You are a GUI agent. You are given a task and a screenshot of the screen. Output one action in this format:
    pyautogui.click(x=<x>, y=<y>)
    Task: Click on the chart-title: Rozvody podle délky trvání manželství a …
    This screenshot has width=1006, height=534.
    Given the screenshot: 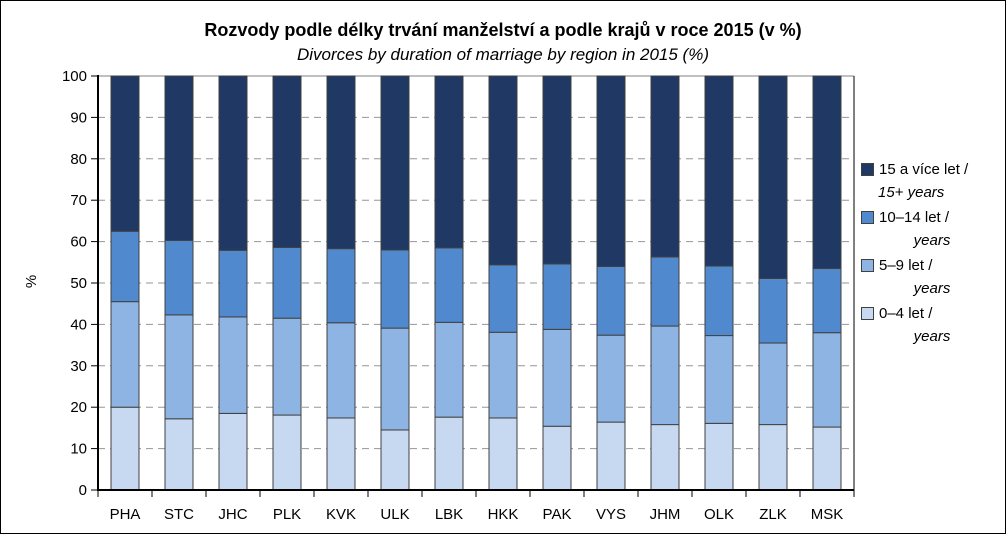 What is the action you would take?
    pyautogui.click(x=503, y=30)
    